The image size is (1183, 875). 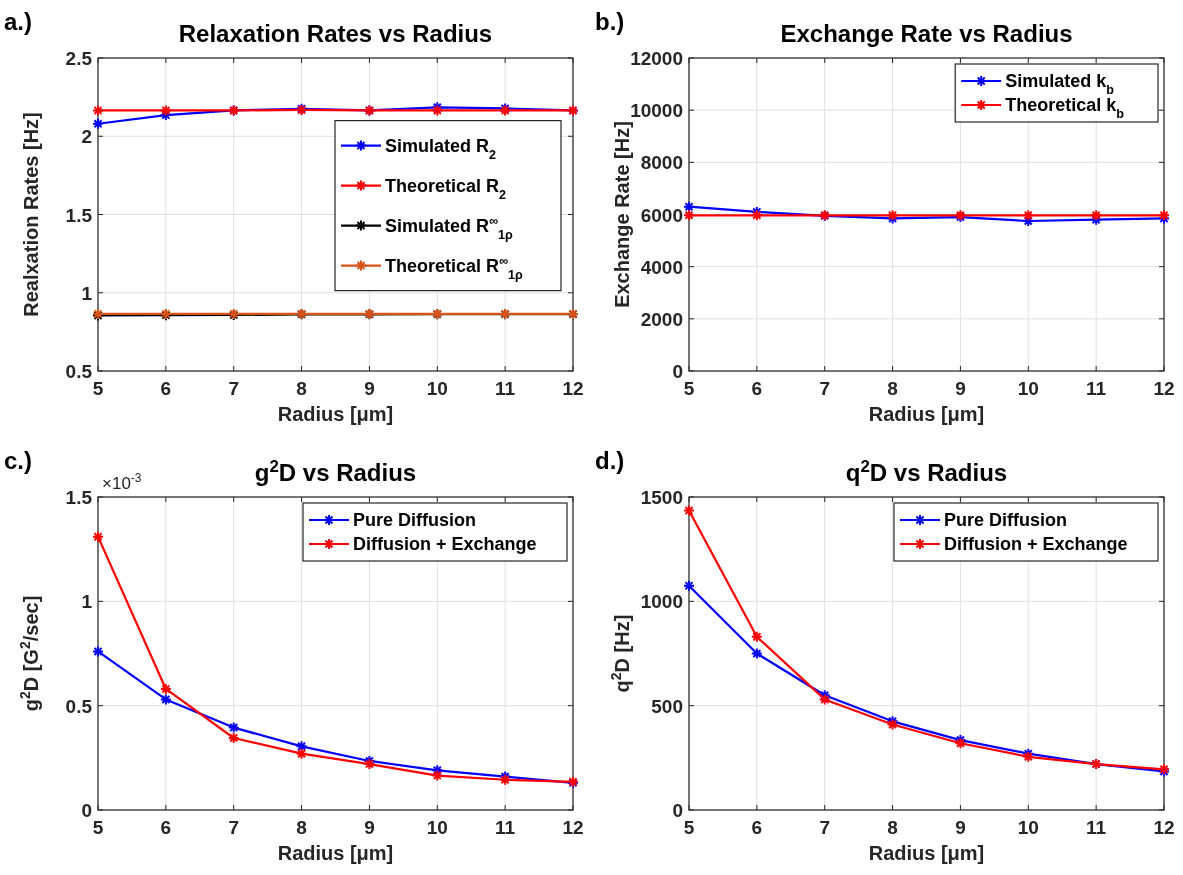 What do you see at coordinates (661, 497) in the screenshot?
I see `y-tick-label: 1500` at bounding box center [661, 497].